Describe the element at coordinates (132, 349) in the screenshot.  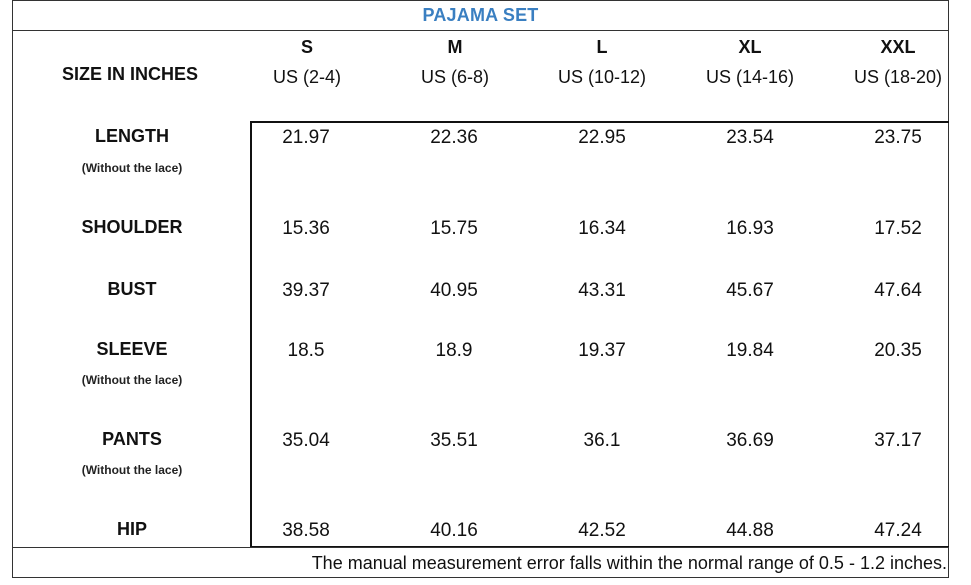
I see `row-label-sleeve: SLEEVE` at that location.